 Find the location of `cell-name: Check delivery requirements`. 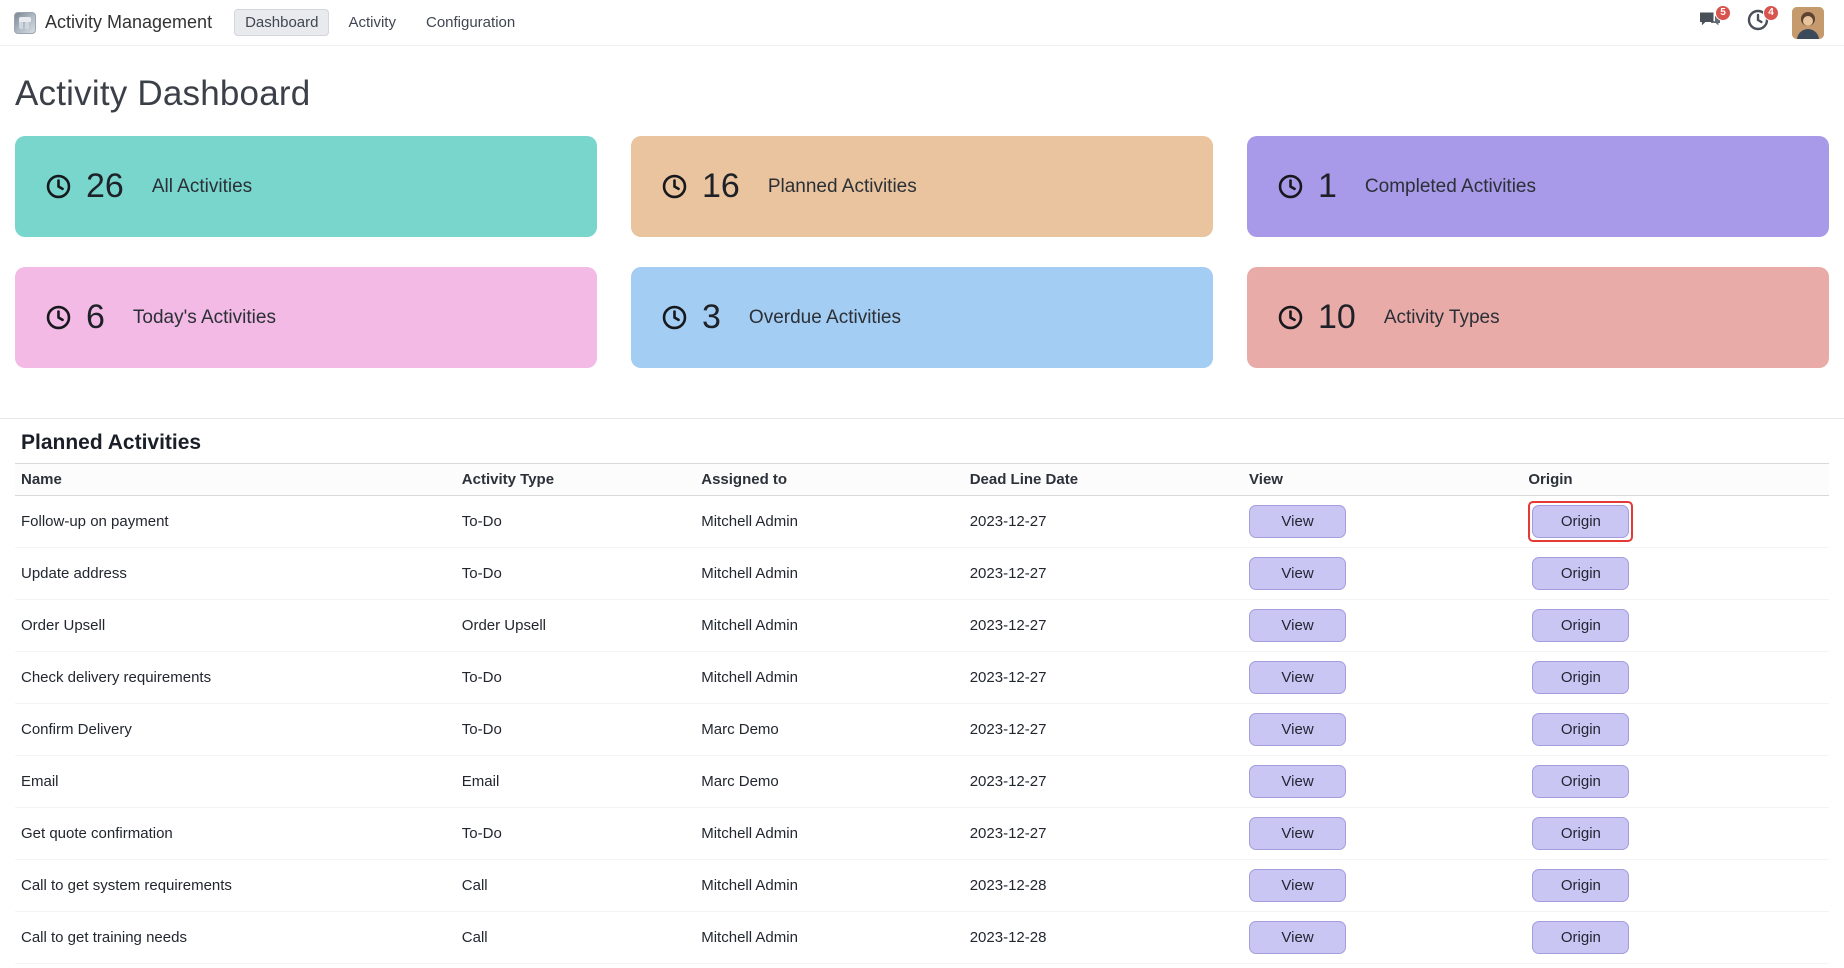

cell-name: Check delivery requirements is located at coordinates (235, 677).